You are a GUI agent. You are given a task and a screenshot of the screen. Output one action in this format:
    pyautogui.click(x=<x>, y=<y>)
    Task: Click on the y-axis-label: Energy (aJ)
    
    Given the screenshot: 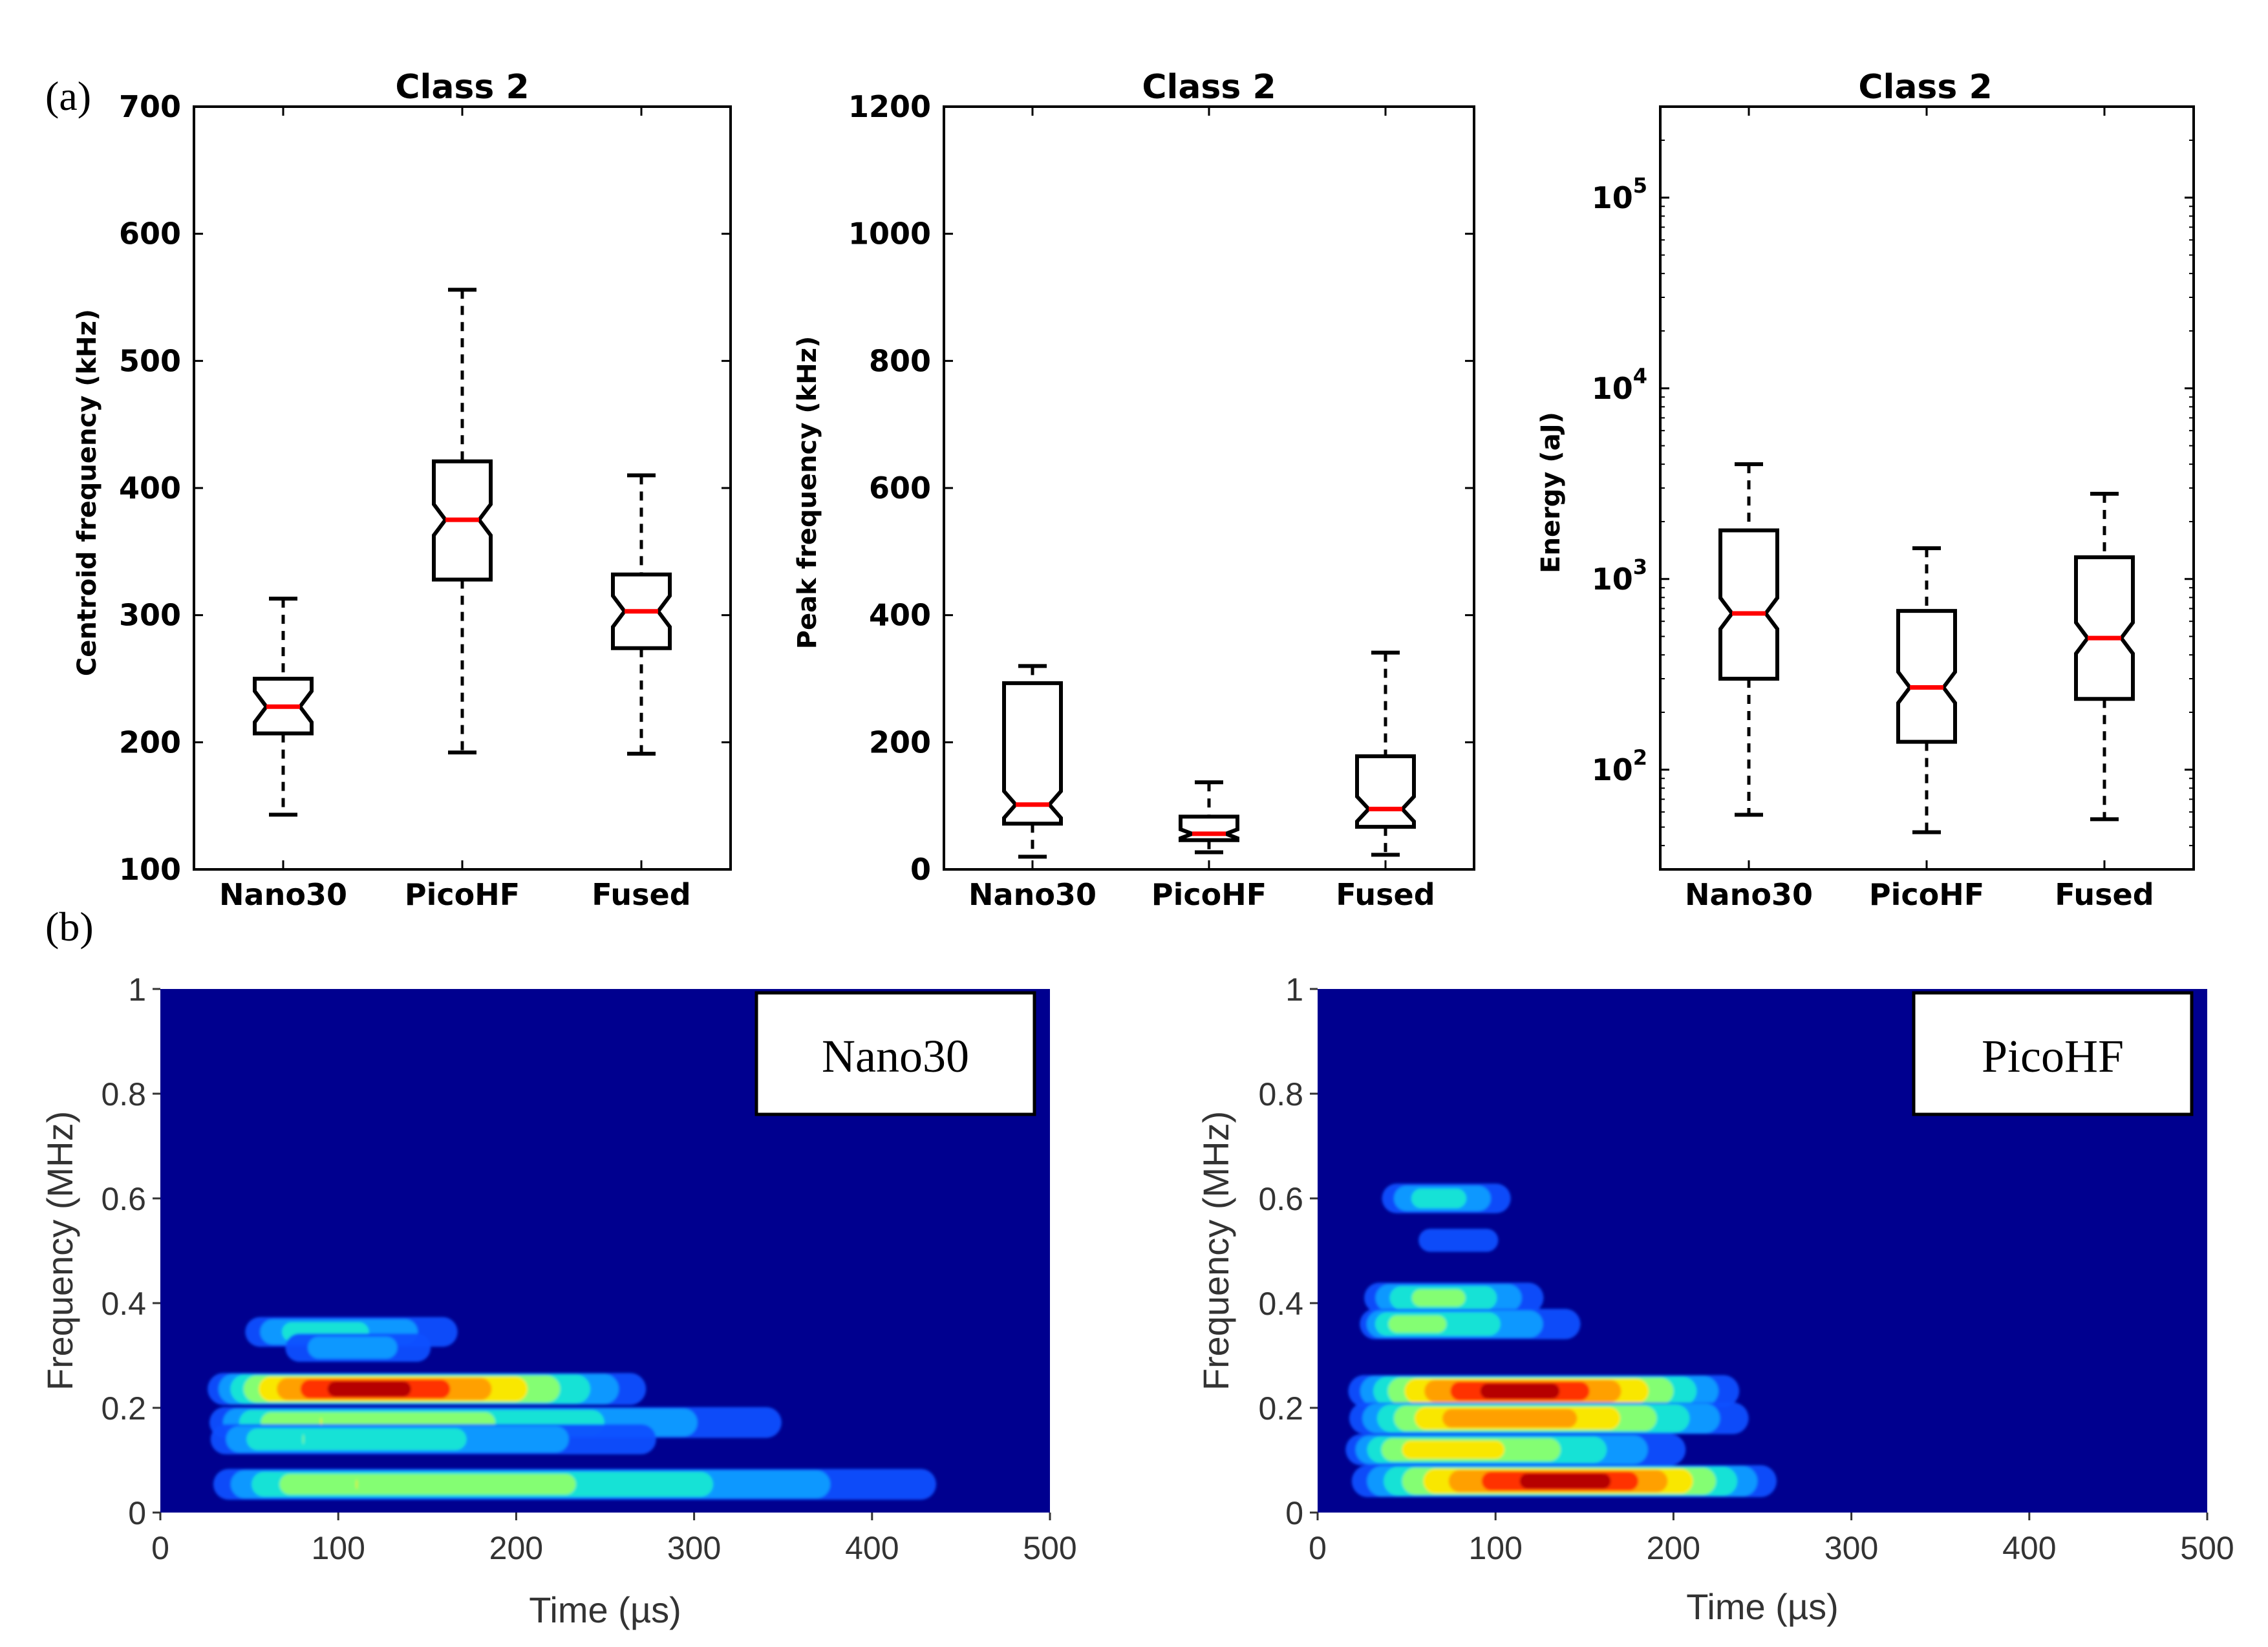 What is the action you would take?
    pyautogui.click(x=1551, y=492)
    